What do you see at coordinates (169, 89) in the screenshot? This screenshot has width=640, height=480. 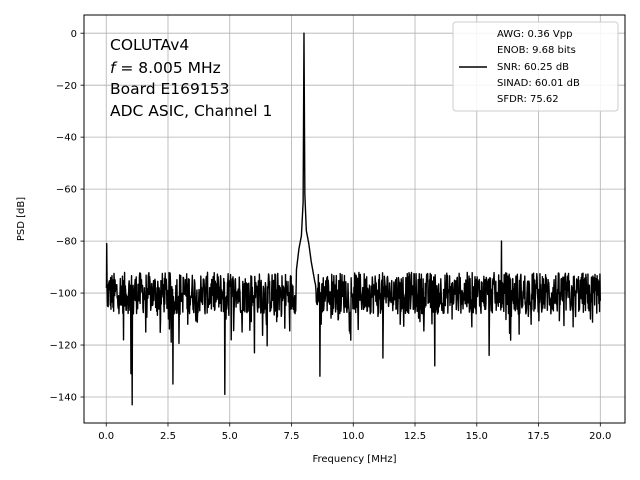 I see `annotation-board: Board E169153` at bounding box center [169, 89].